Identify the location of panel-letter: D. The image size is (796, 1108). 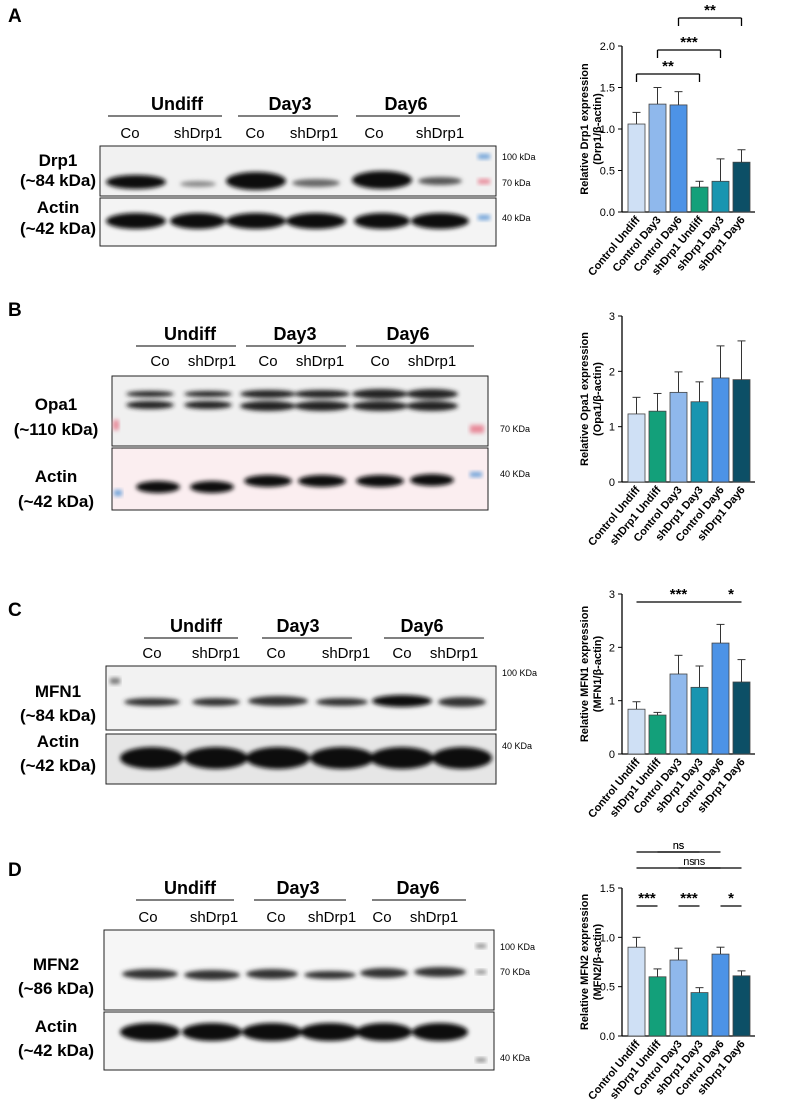
(15, 870).